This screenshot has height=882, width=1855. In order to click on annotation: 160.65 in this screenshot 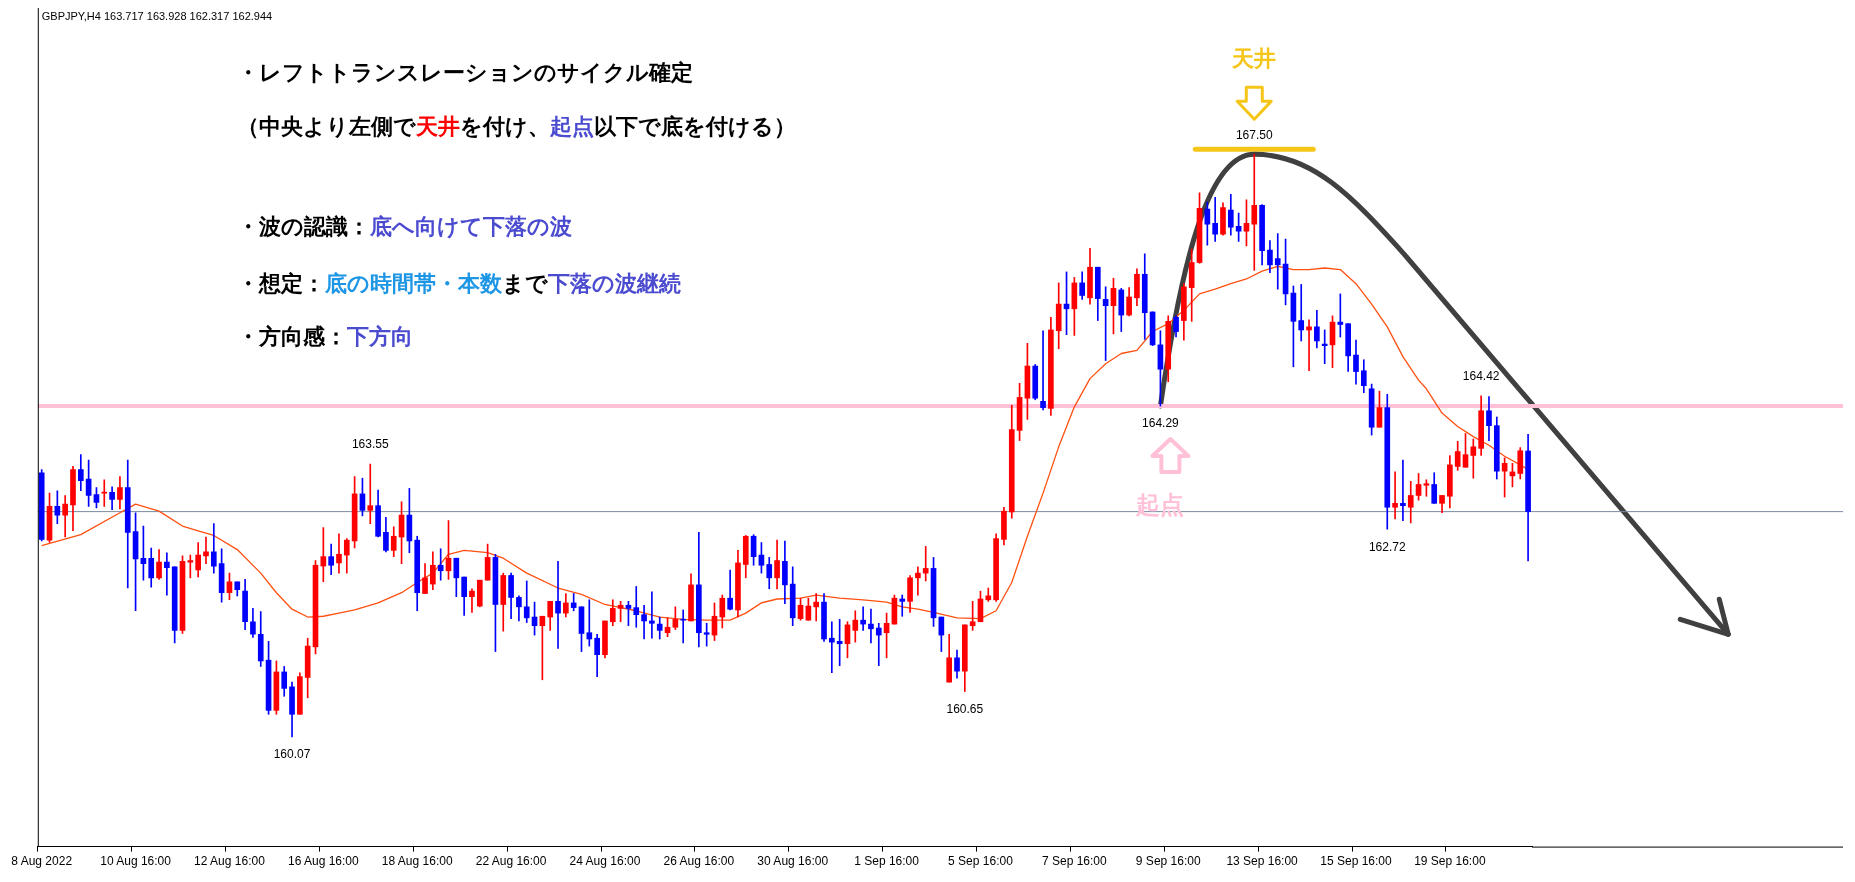, I will do `click(965, 708)`.